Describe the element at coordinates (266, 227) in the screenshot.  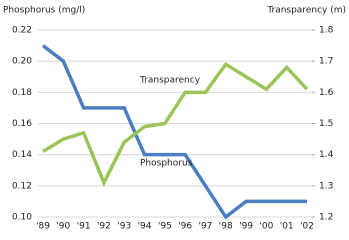
I see `x-tick-label: '00` at that location.